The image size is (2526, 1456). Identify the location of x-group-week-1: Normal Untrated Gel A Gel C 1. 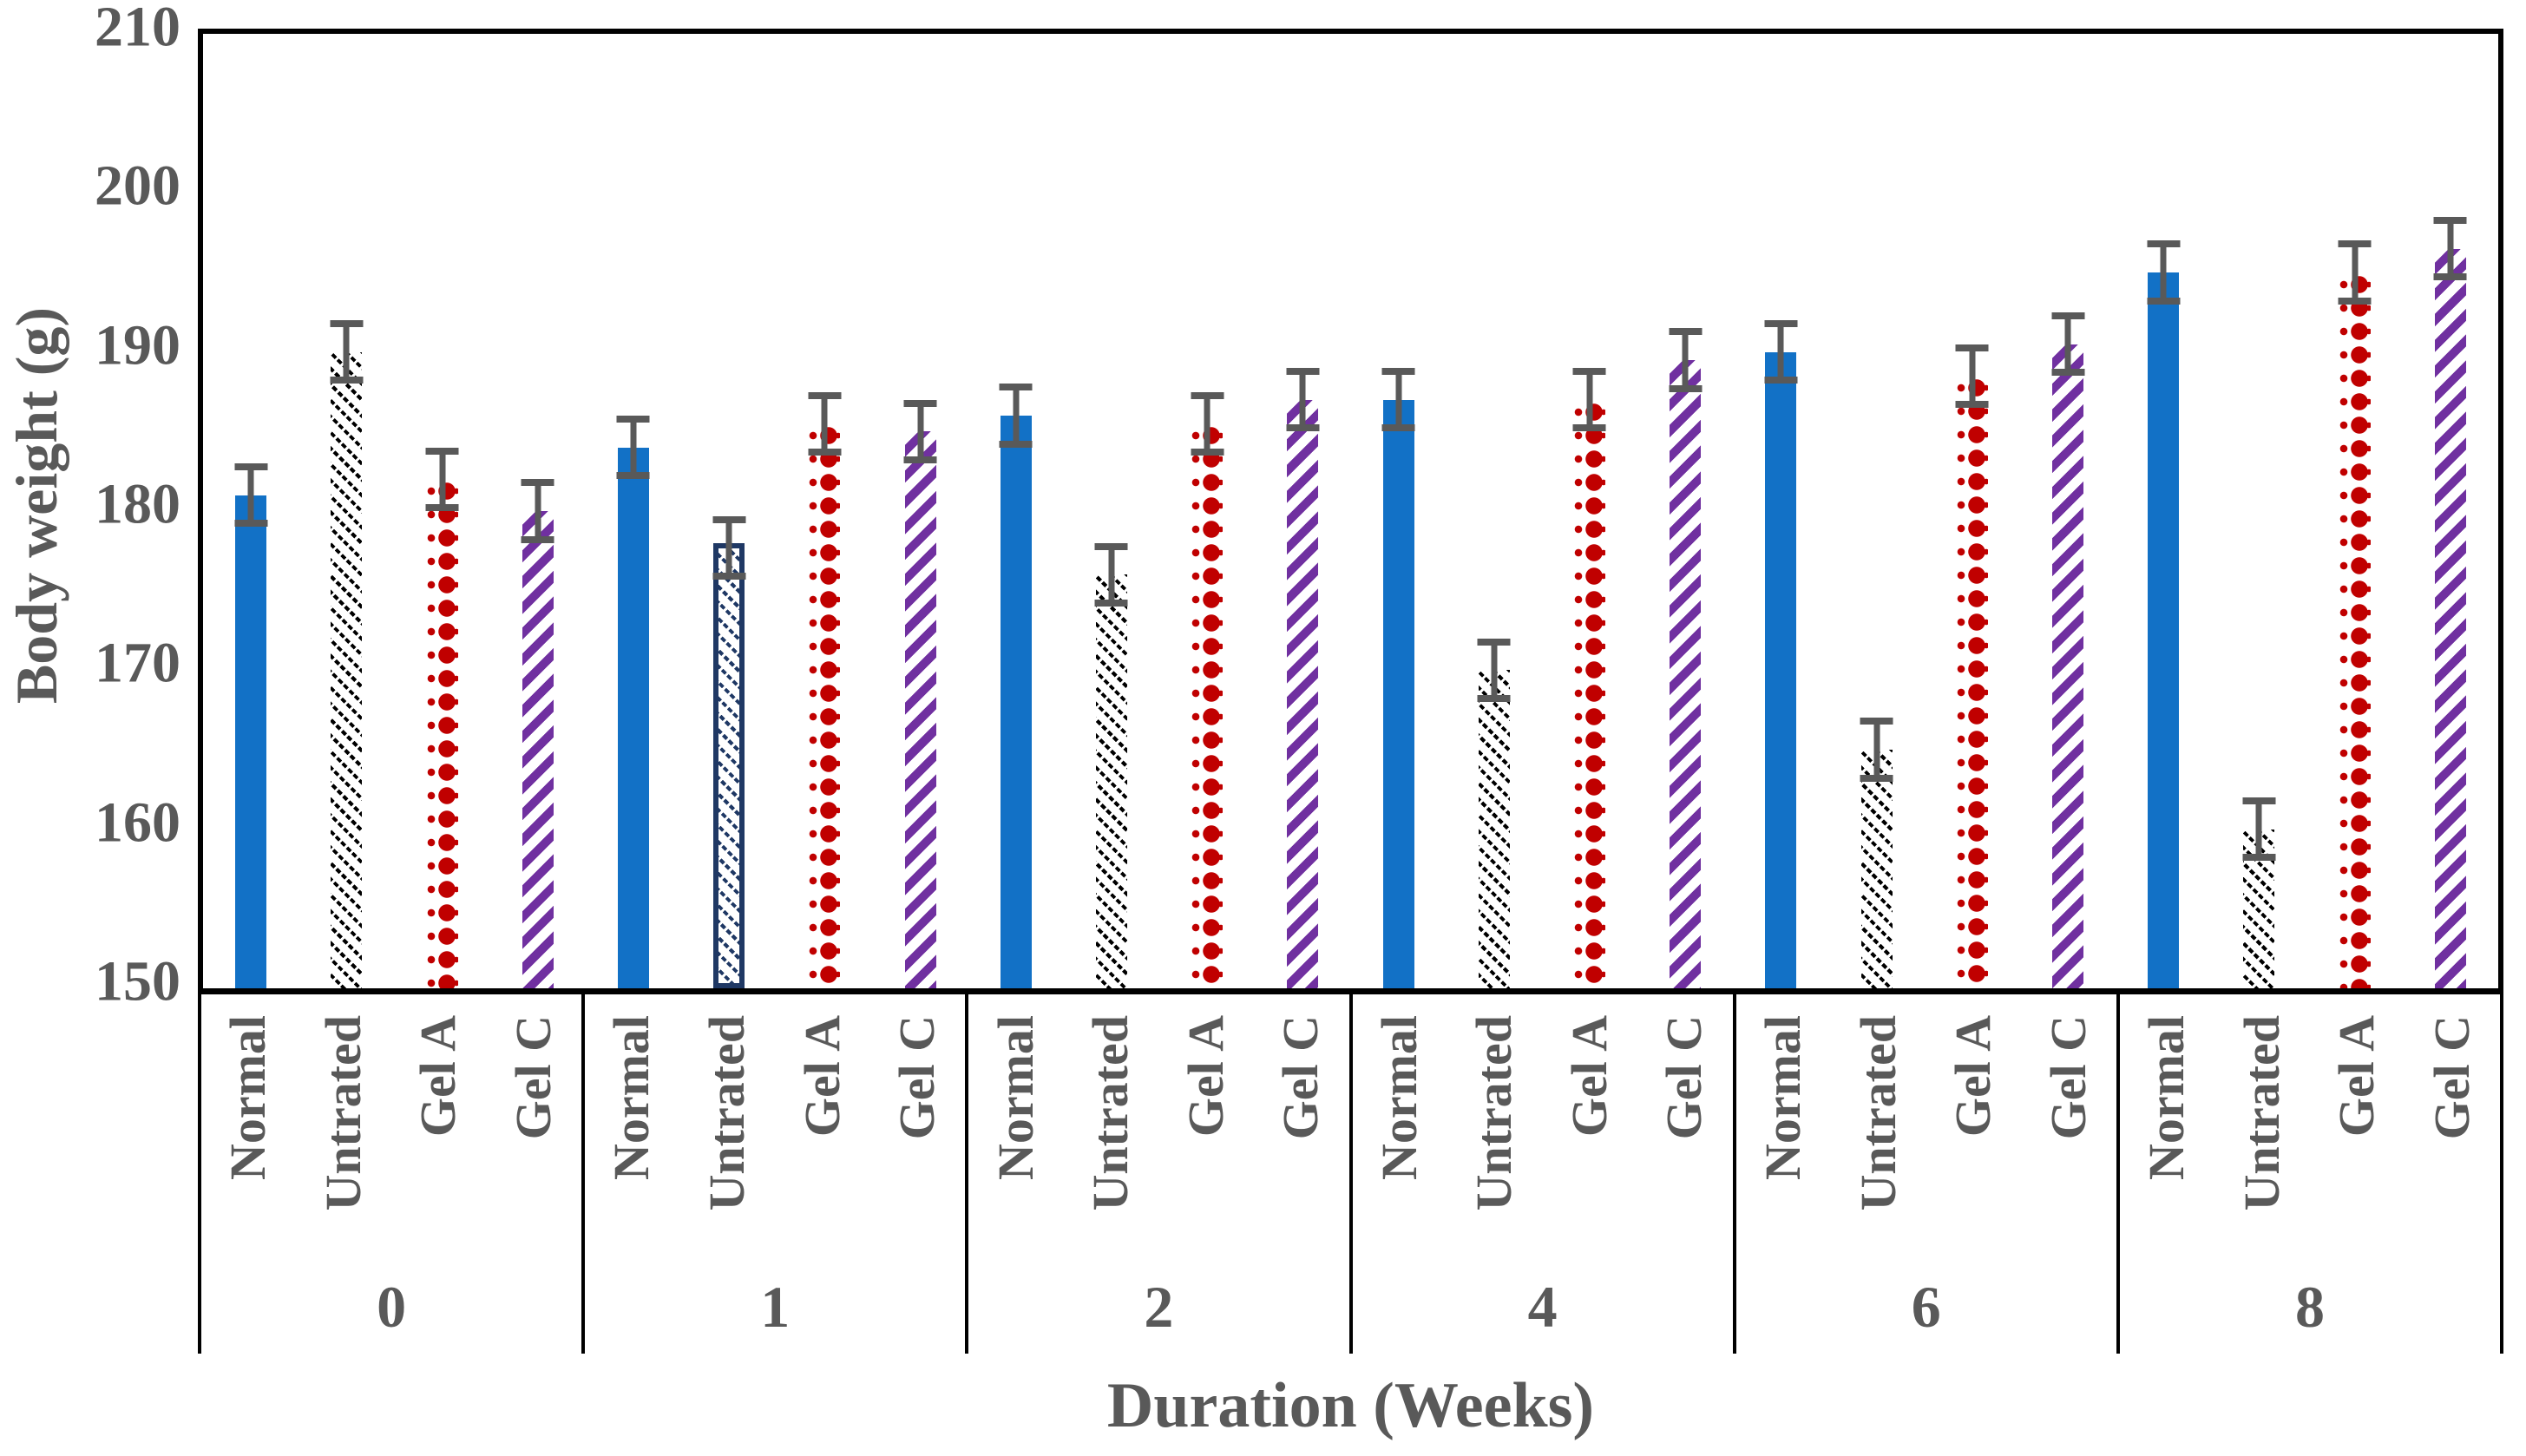
(777, 1171).